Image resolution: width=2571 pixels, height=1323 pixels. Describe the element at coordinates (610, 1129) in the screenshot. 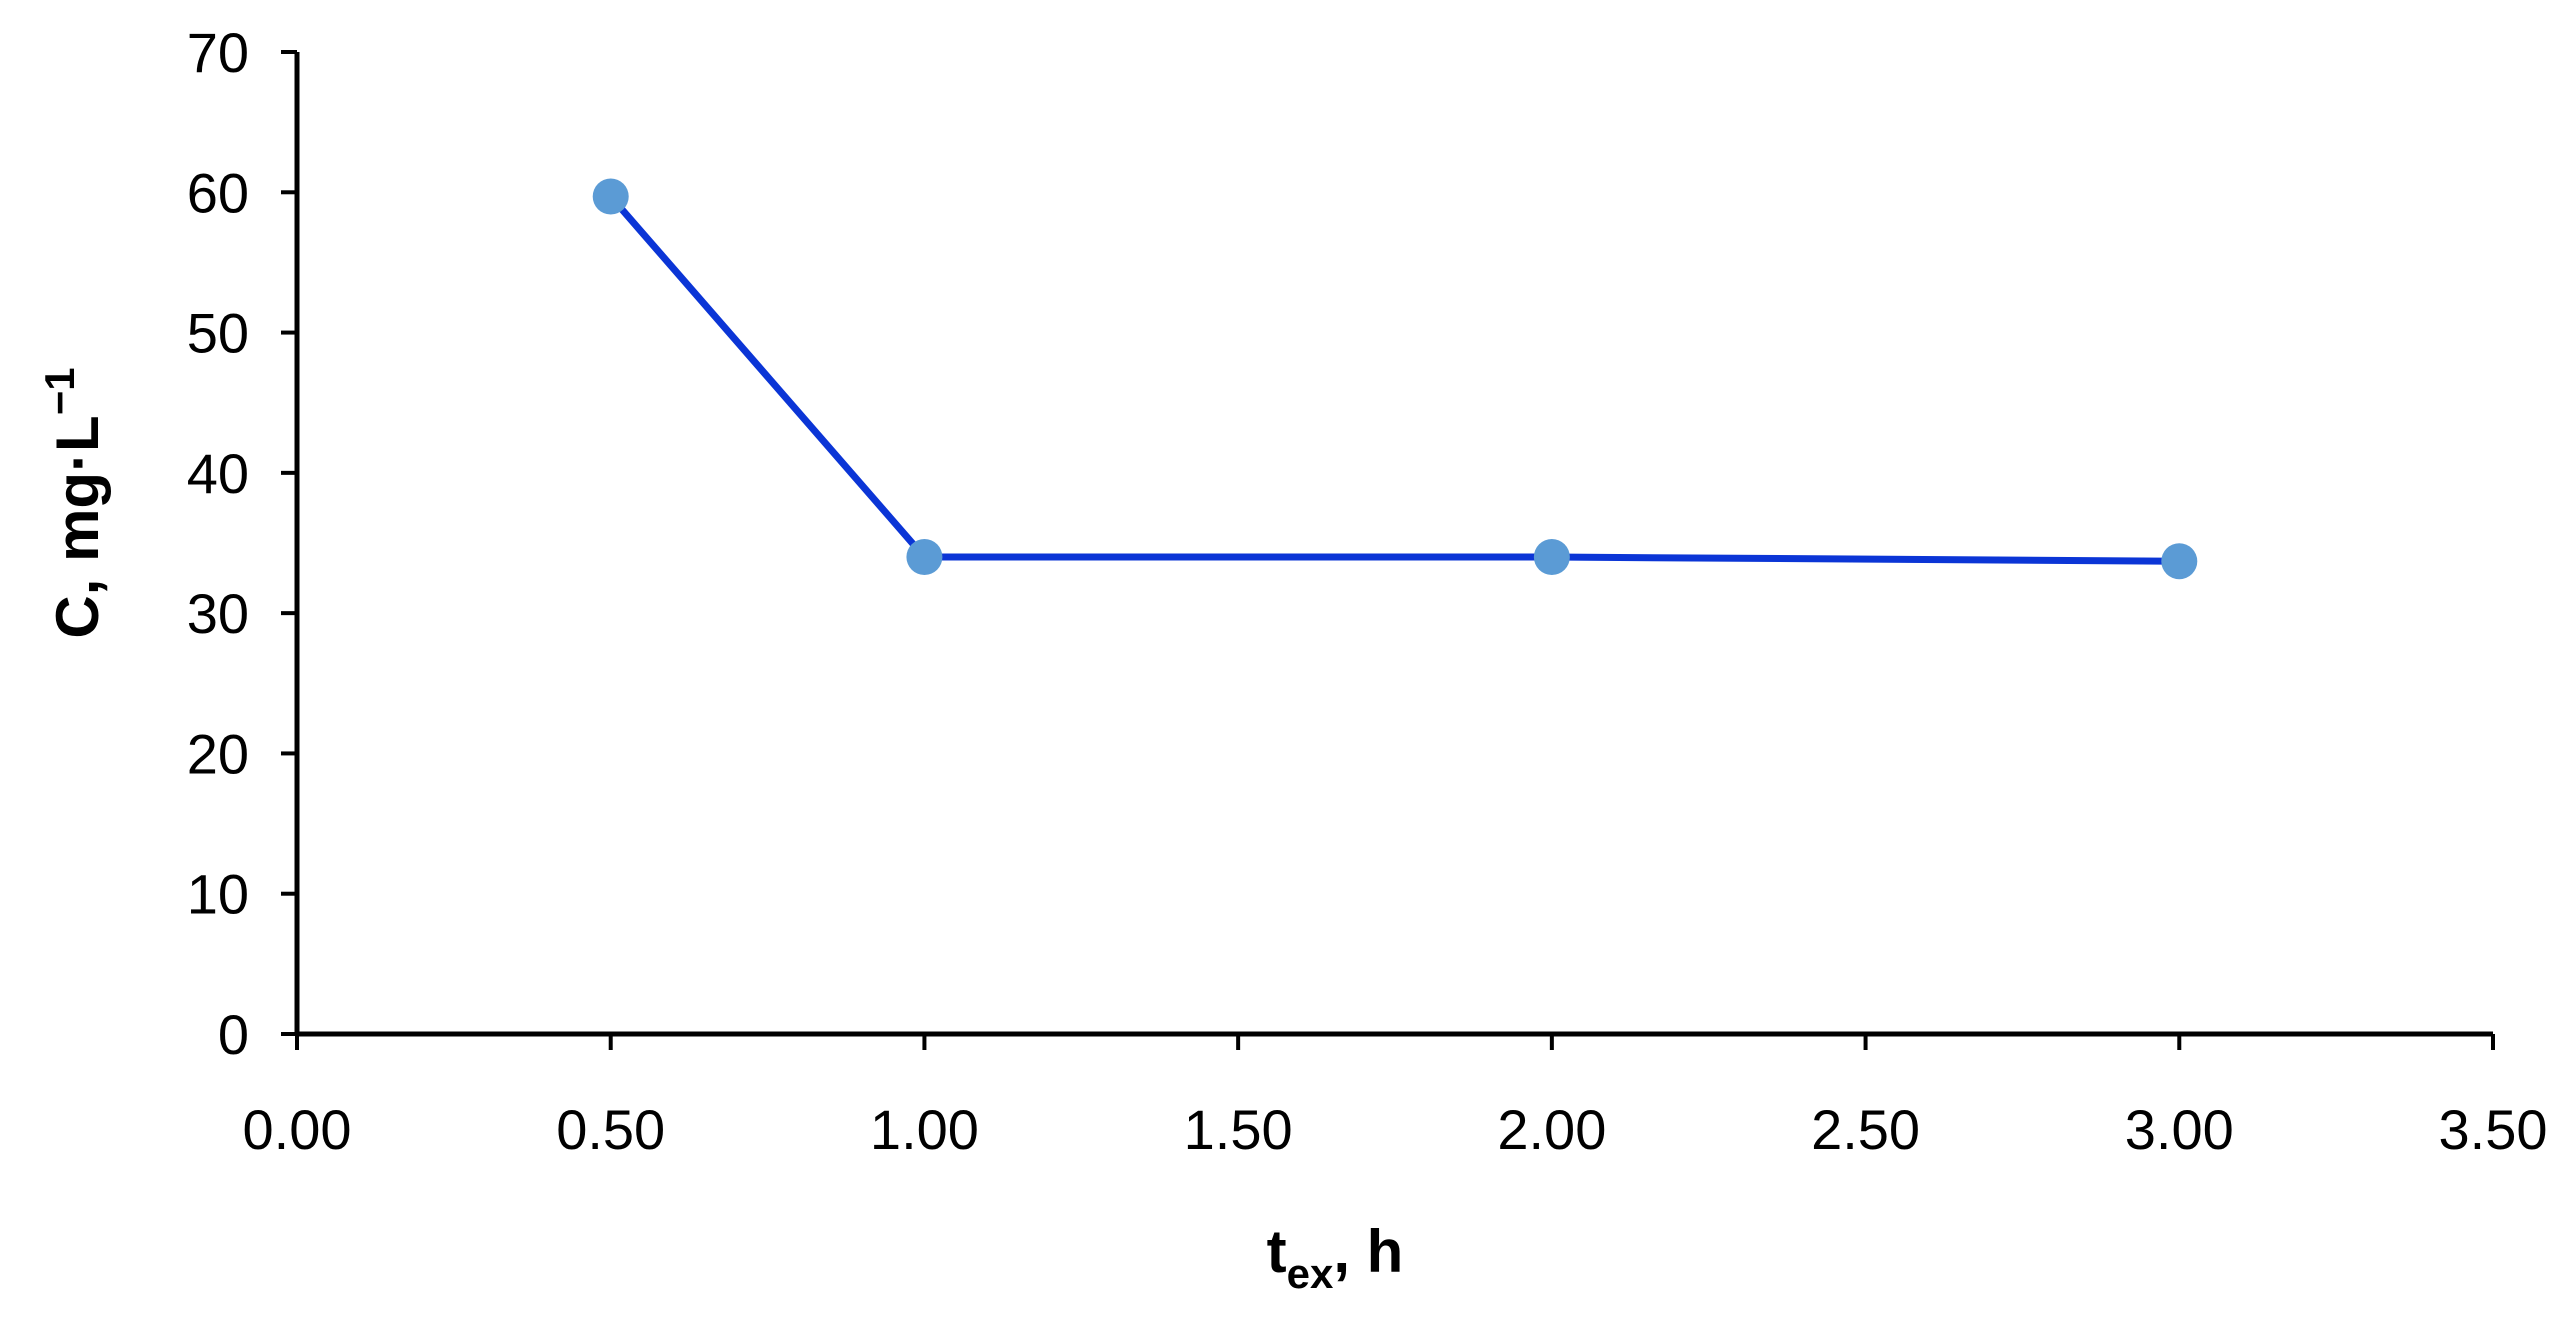

I see `x-tick-label: 0.50` at that location.